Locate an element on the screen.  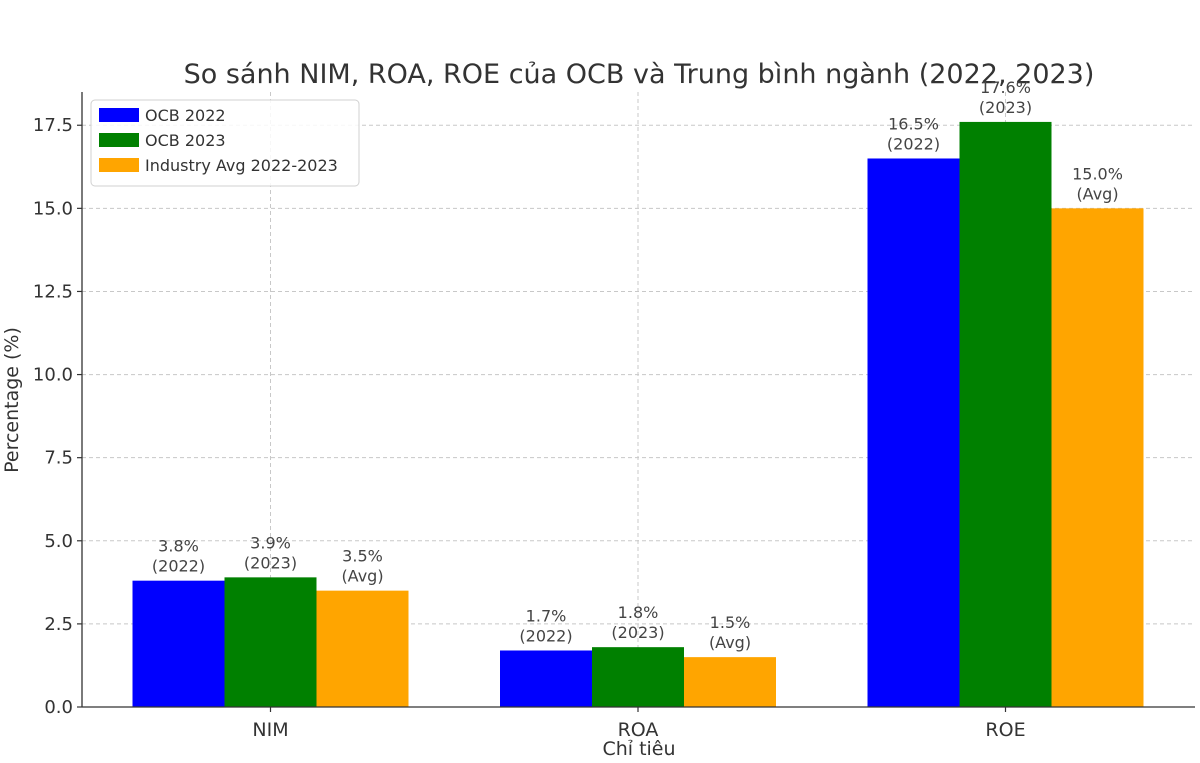
y-tick-label: 7.5 is located at coordinates (58, 458).